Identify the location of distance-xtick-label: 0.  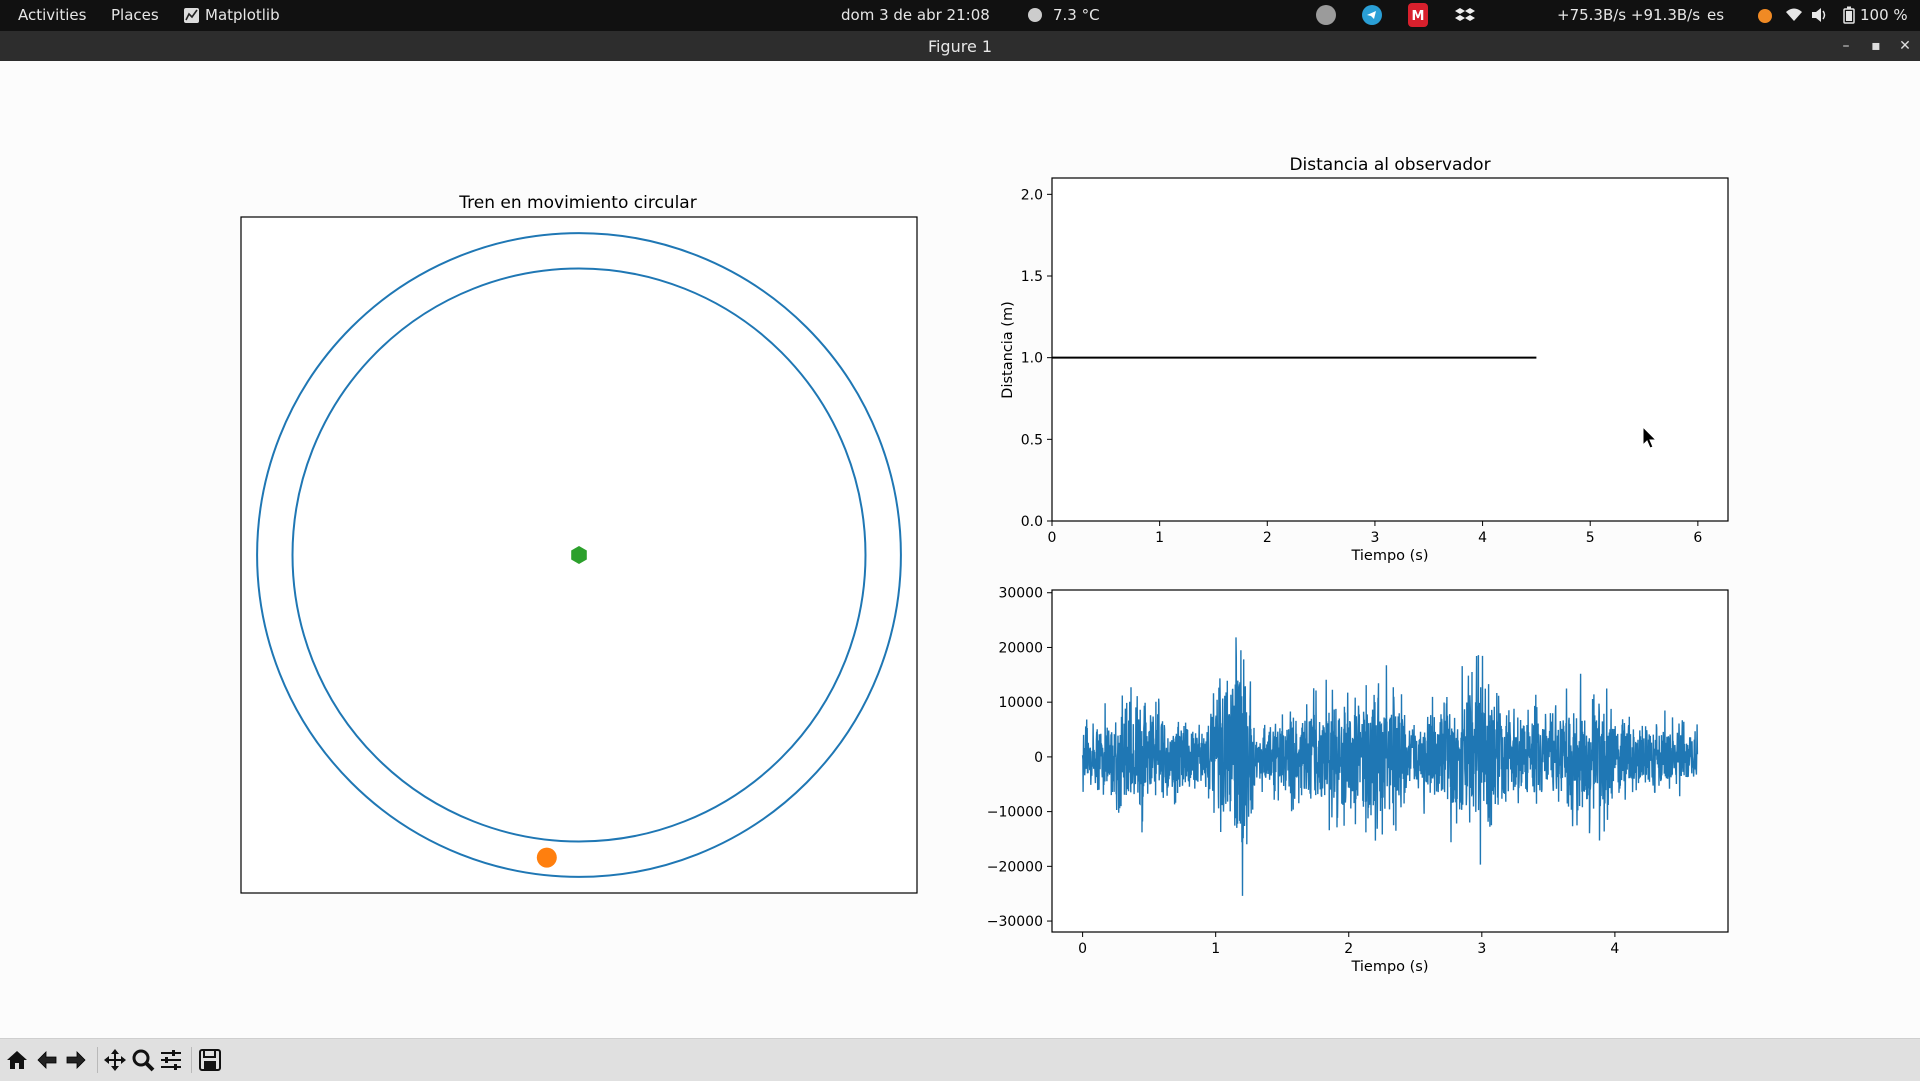
(1052, 538).